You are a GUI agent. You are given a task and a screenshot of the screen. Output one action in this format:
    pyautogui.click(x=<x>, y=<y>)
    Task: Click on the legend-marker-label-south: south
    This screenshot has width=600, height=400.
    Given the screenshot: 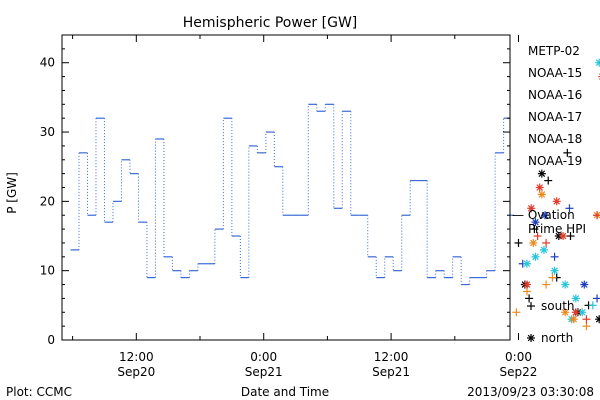 What is the action you would take?
    pyautogui.click(x=558, y=306)
    